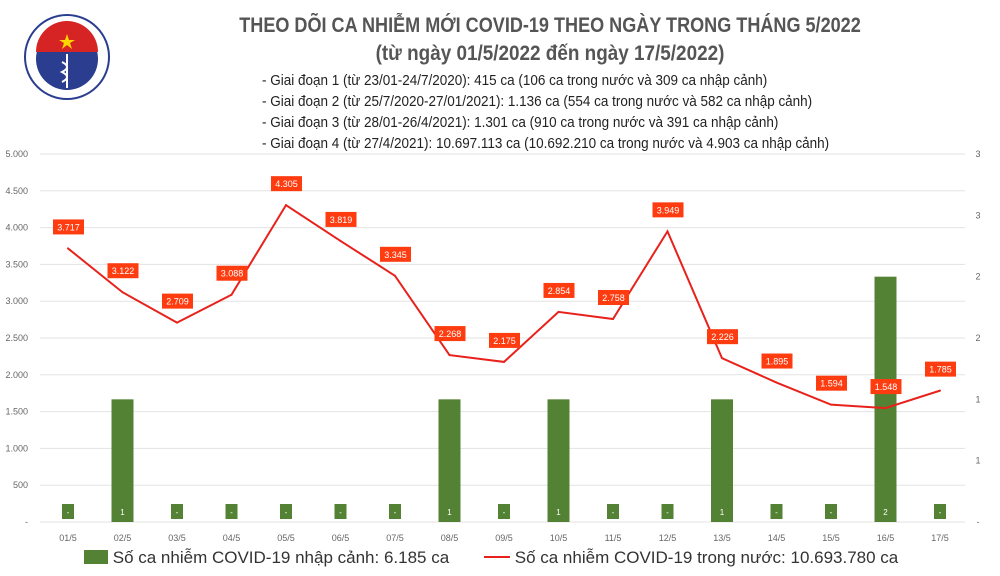 This screenshot has height=576, width=1000. What do you see at coordinates (16, 448) in the screenshot?
I see `y-left-tick-label: 1.000` at bounding box center [16, 448].